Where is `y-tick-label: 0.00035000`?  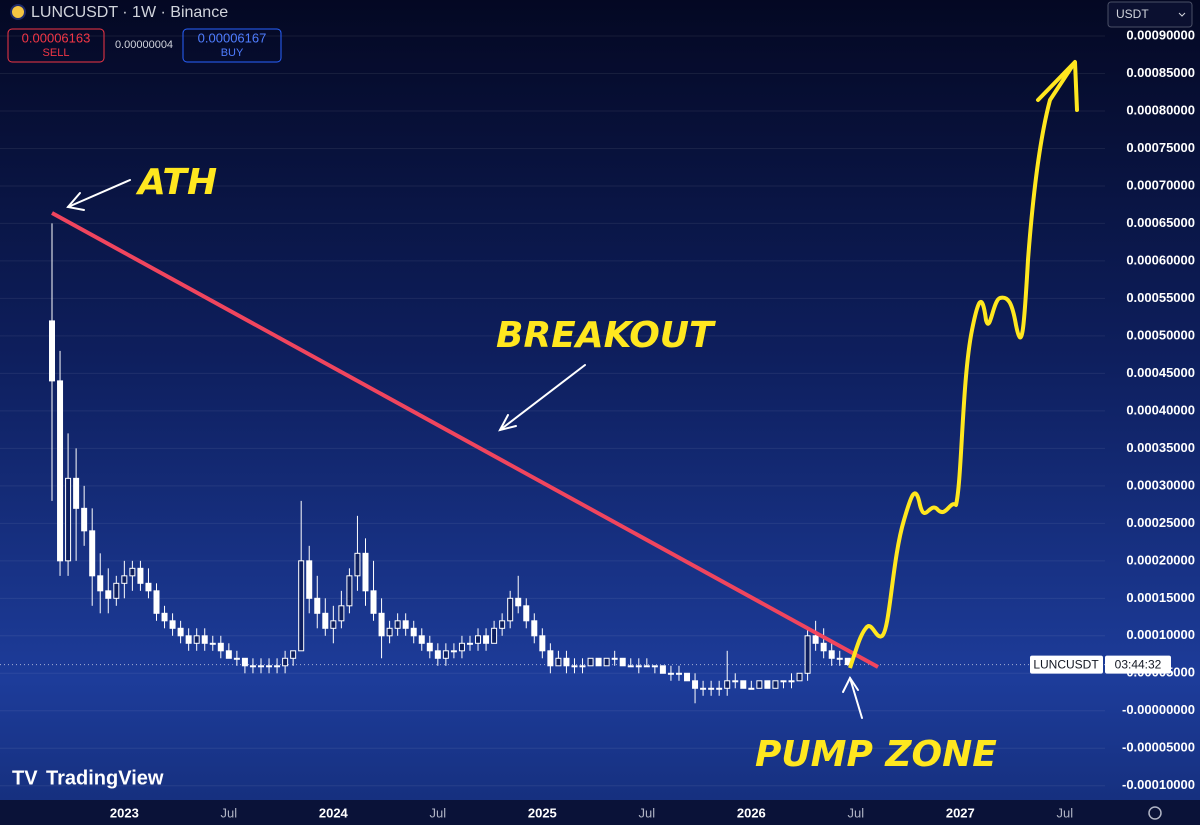
y-tick-label: 0.00035000 is located at coordinates (1160, 447).